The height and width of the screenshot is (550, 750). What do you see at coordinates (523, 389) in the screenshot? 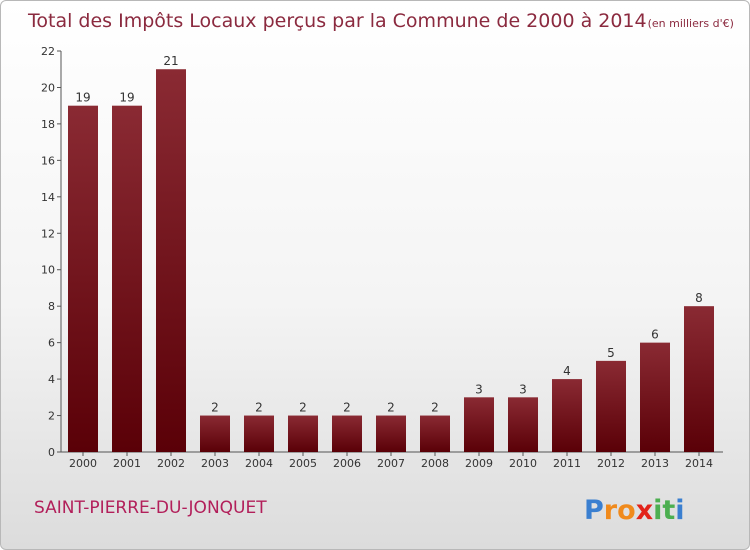
I see `data-label-2010: 3` at bounding box center [523, 389].